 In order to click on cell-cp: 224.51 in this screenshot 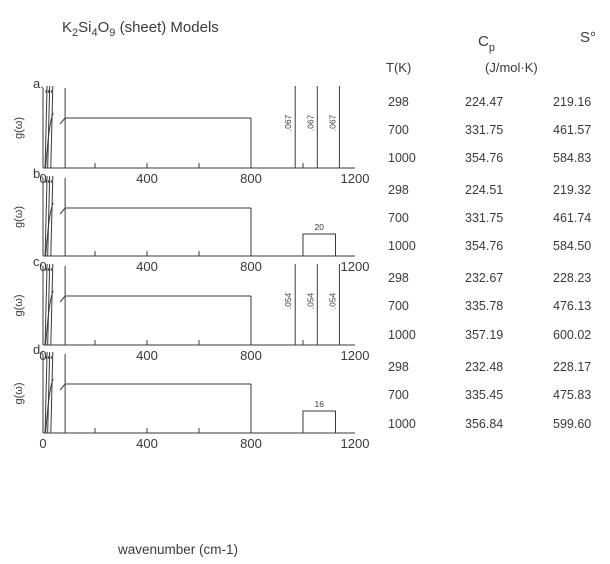, I will do `click(484, 190)`.